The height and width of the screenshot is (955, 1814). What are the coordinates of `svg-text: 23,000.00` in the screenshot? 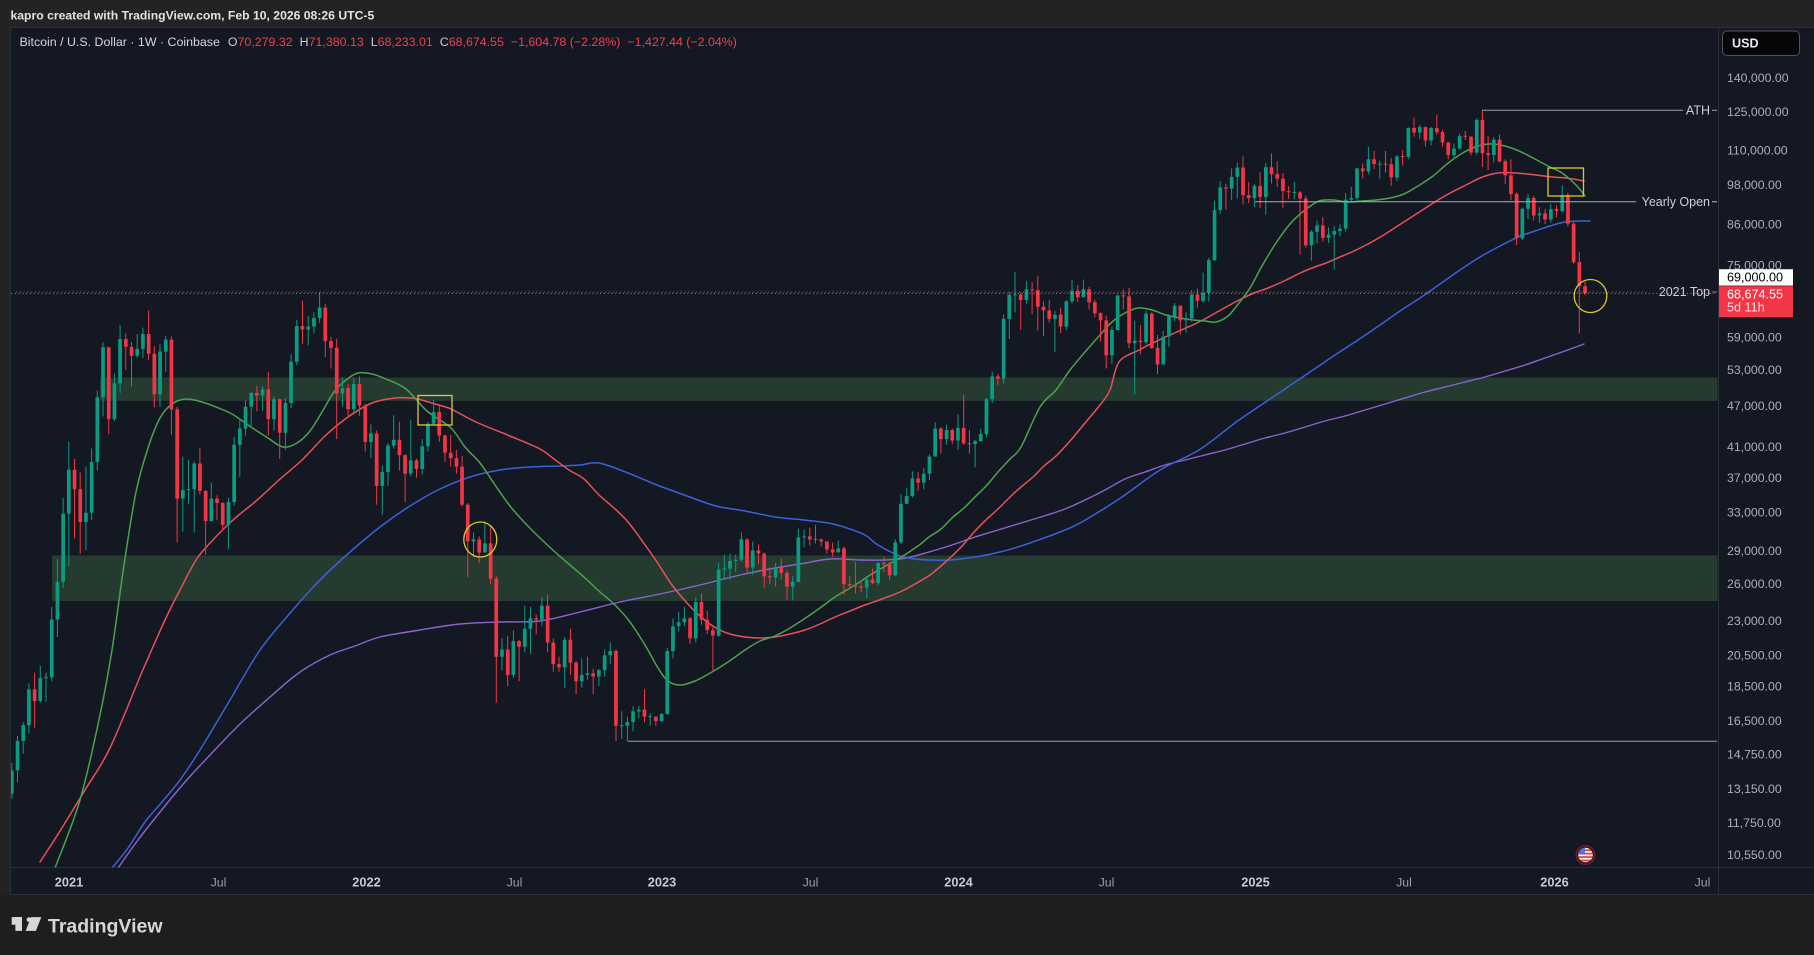 It's located at (1754, 621).